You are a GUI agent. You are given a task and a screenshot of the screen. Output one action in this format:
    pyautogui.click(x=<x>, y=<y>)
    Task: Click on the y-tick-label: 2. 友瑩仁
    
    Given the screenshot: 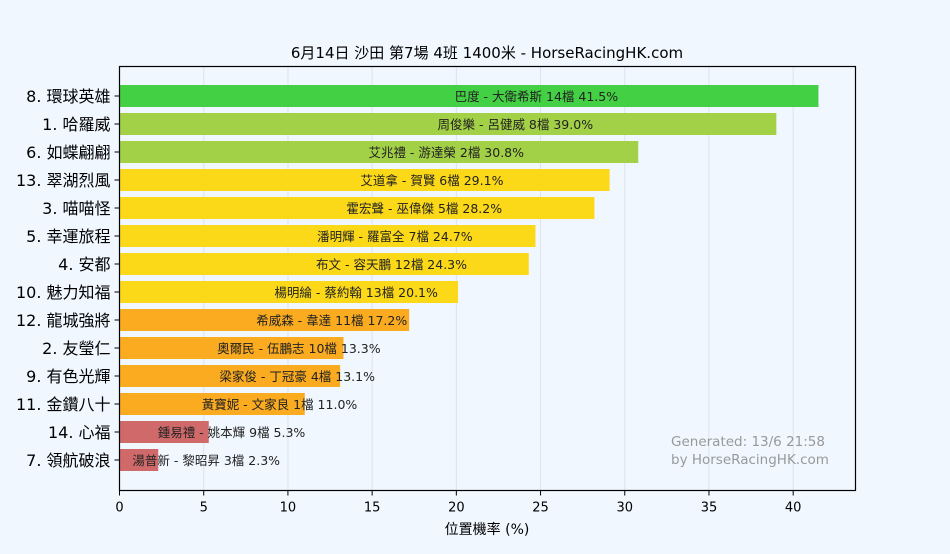 What is the action you would take?
    pyautogui.click(x=76, y=348)
    